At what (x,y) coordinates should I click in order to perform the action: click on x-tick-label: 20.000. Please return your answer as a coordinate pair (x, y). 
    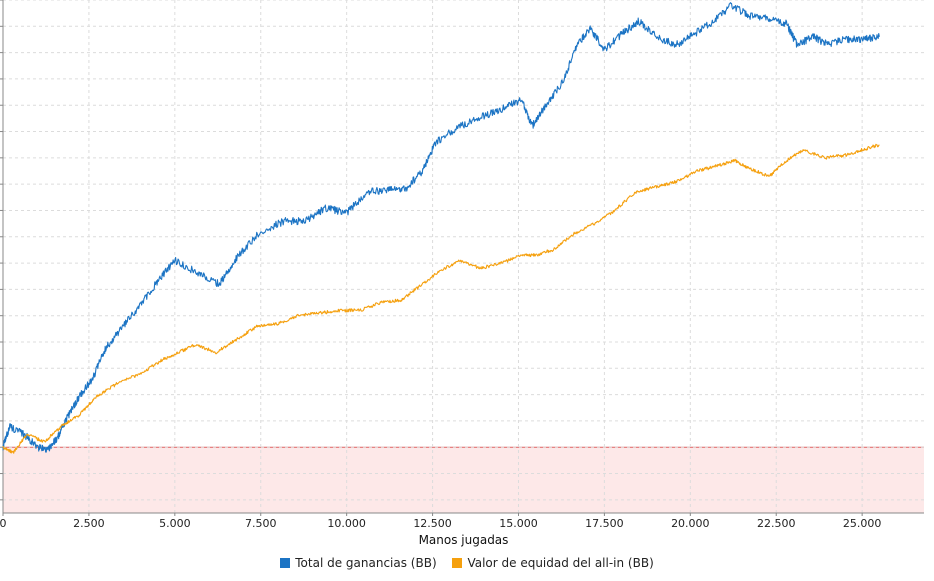
    Looking at the image, I should click on (690, 523).